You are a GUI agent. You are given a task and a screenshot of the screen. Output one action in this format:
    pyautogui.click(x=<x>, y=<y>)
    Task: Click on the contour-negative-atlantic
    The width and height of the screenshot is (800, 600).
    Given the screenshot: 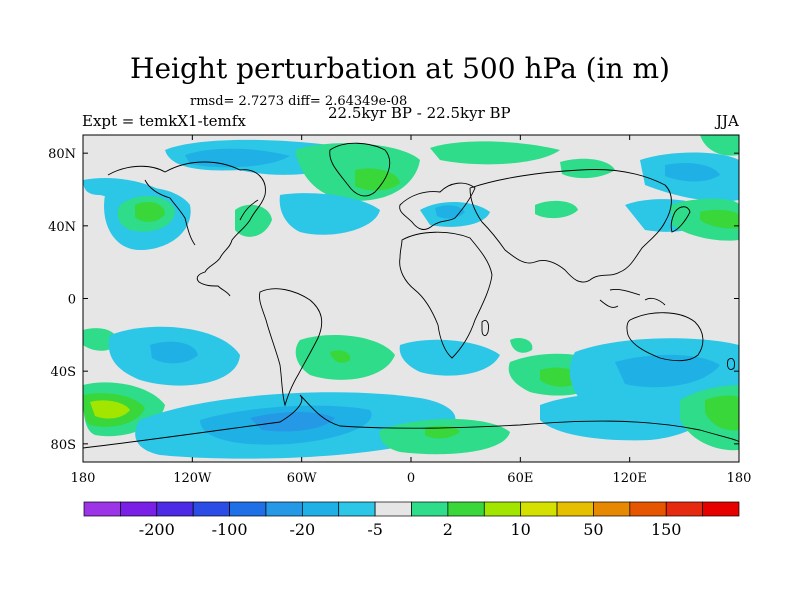 What is the action you would take?
    pyautogui.click(x=329, y=214)
    